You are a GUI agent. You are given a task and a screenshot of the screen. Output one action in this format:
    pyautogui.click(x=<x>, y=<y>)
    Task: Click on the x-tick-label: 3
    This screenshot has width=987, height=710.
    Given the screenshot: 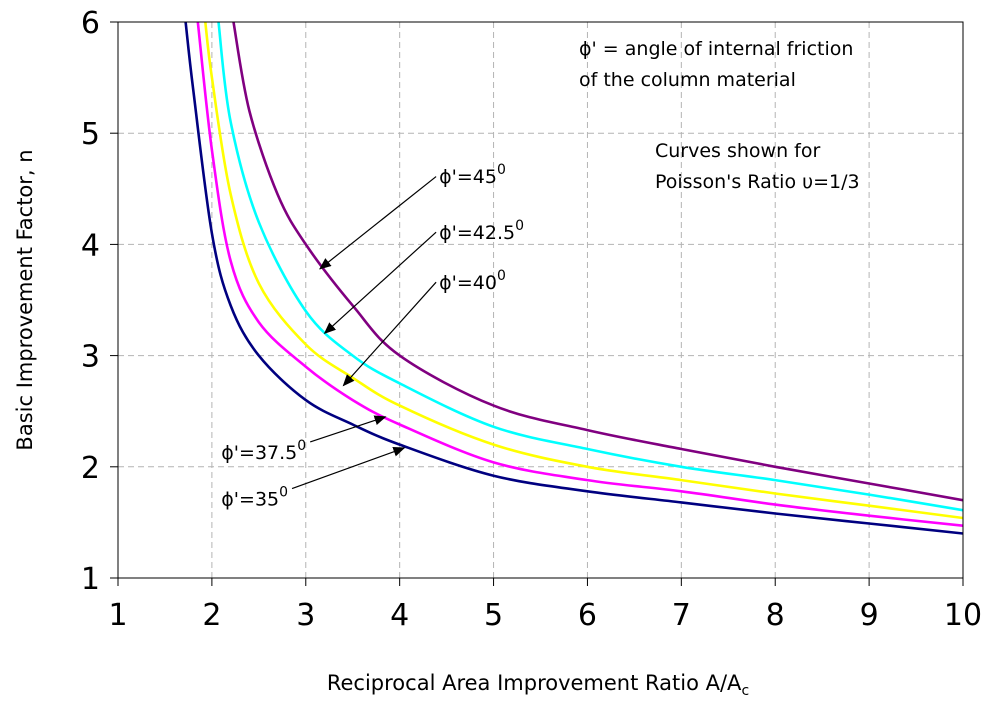 What is the action you would take?
    pyautogui.click(x=305, y=615)
    